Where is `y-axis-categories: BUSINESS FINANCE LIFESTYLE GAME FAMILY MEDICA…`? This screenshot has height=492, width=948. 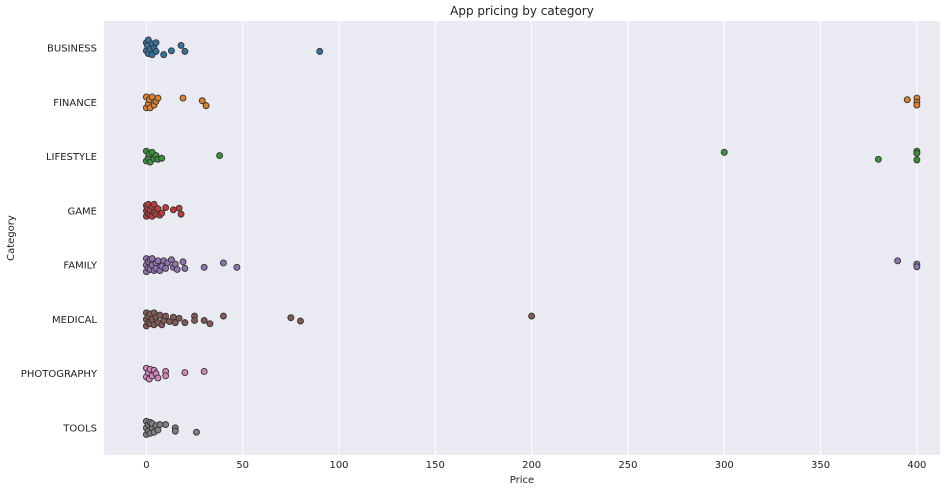 y-axis-categories: BUSINESS FINANCE LIFESTYLE GAME FAMILY MEDICA… is located at coordinates (59, 239).